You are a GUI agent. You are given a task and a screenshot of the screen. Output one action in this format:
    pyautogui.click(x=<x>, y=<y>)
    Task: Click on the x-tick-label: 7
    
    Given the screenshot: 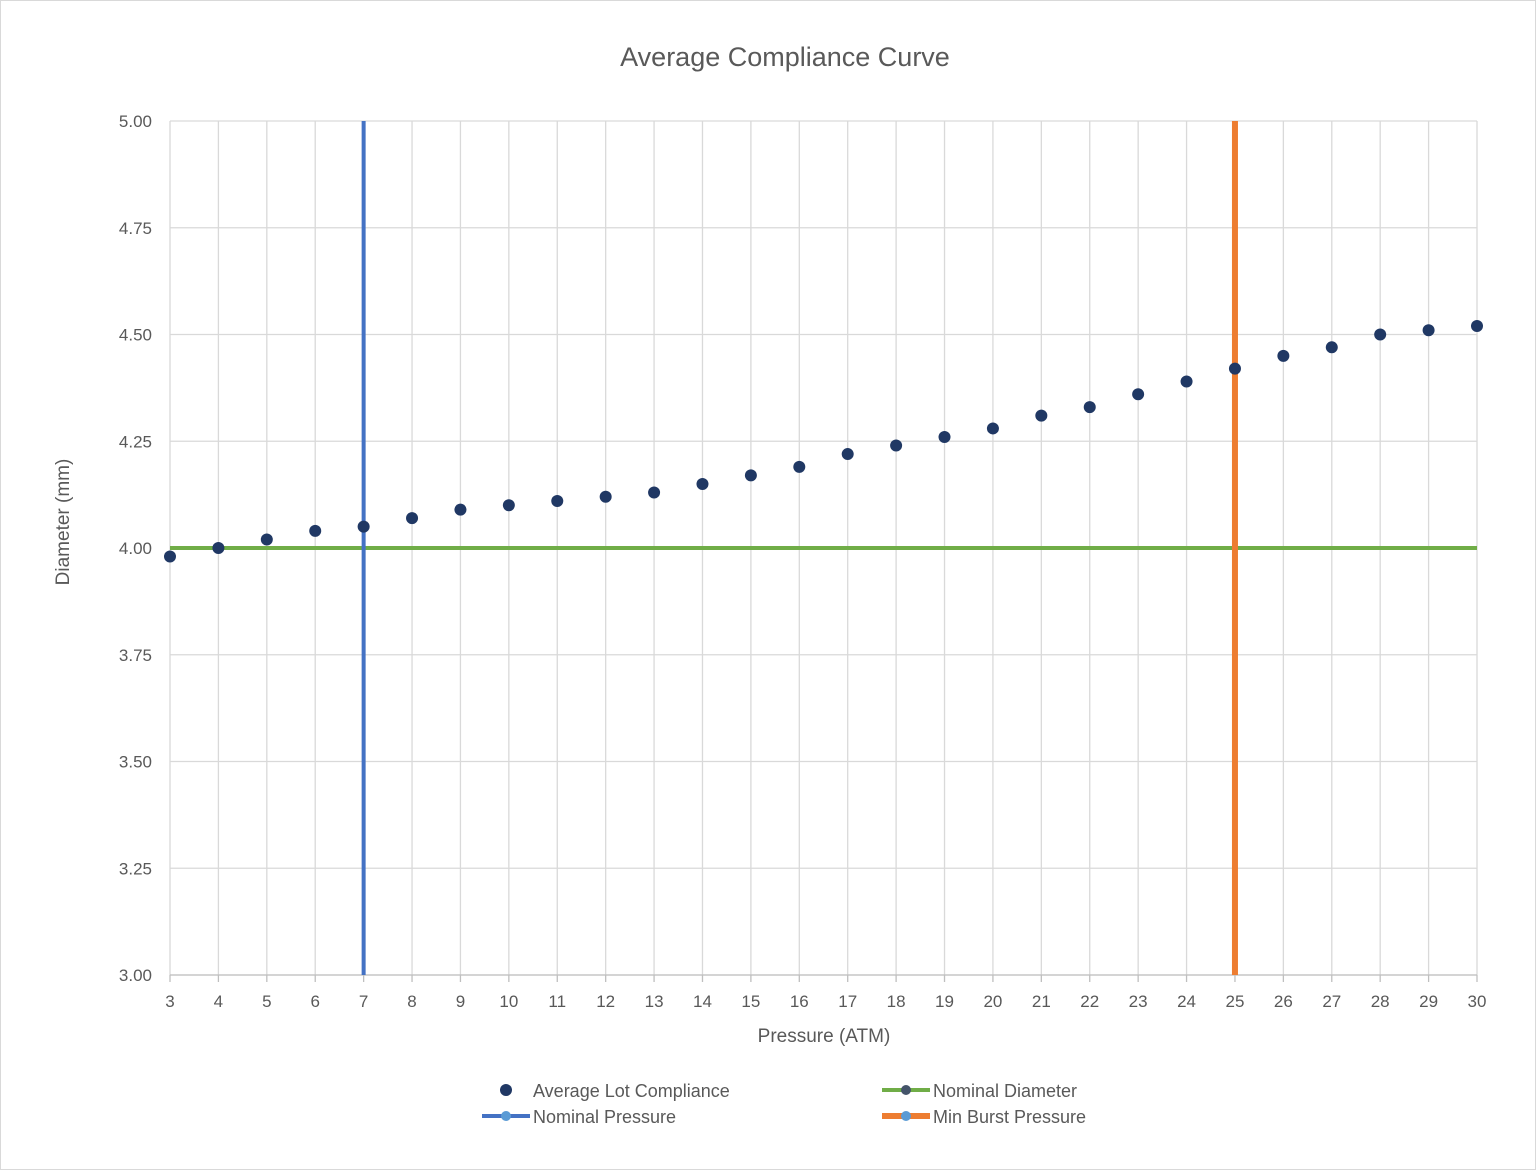 What is the action you would take?
    pyautogui.click(x=363, y=1001)
    